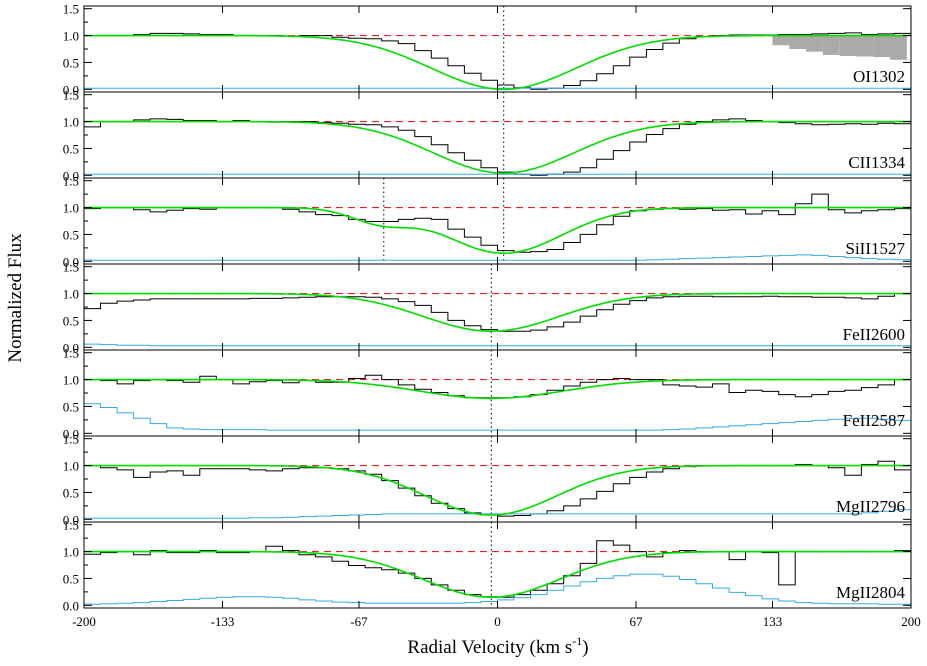  I want to click on panel-cii1334: 0.0 0.5 1.0 1.5 CII1334, so click(487, 135).